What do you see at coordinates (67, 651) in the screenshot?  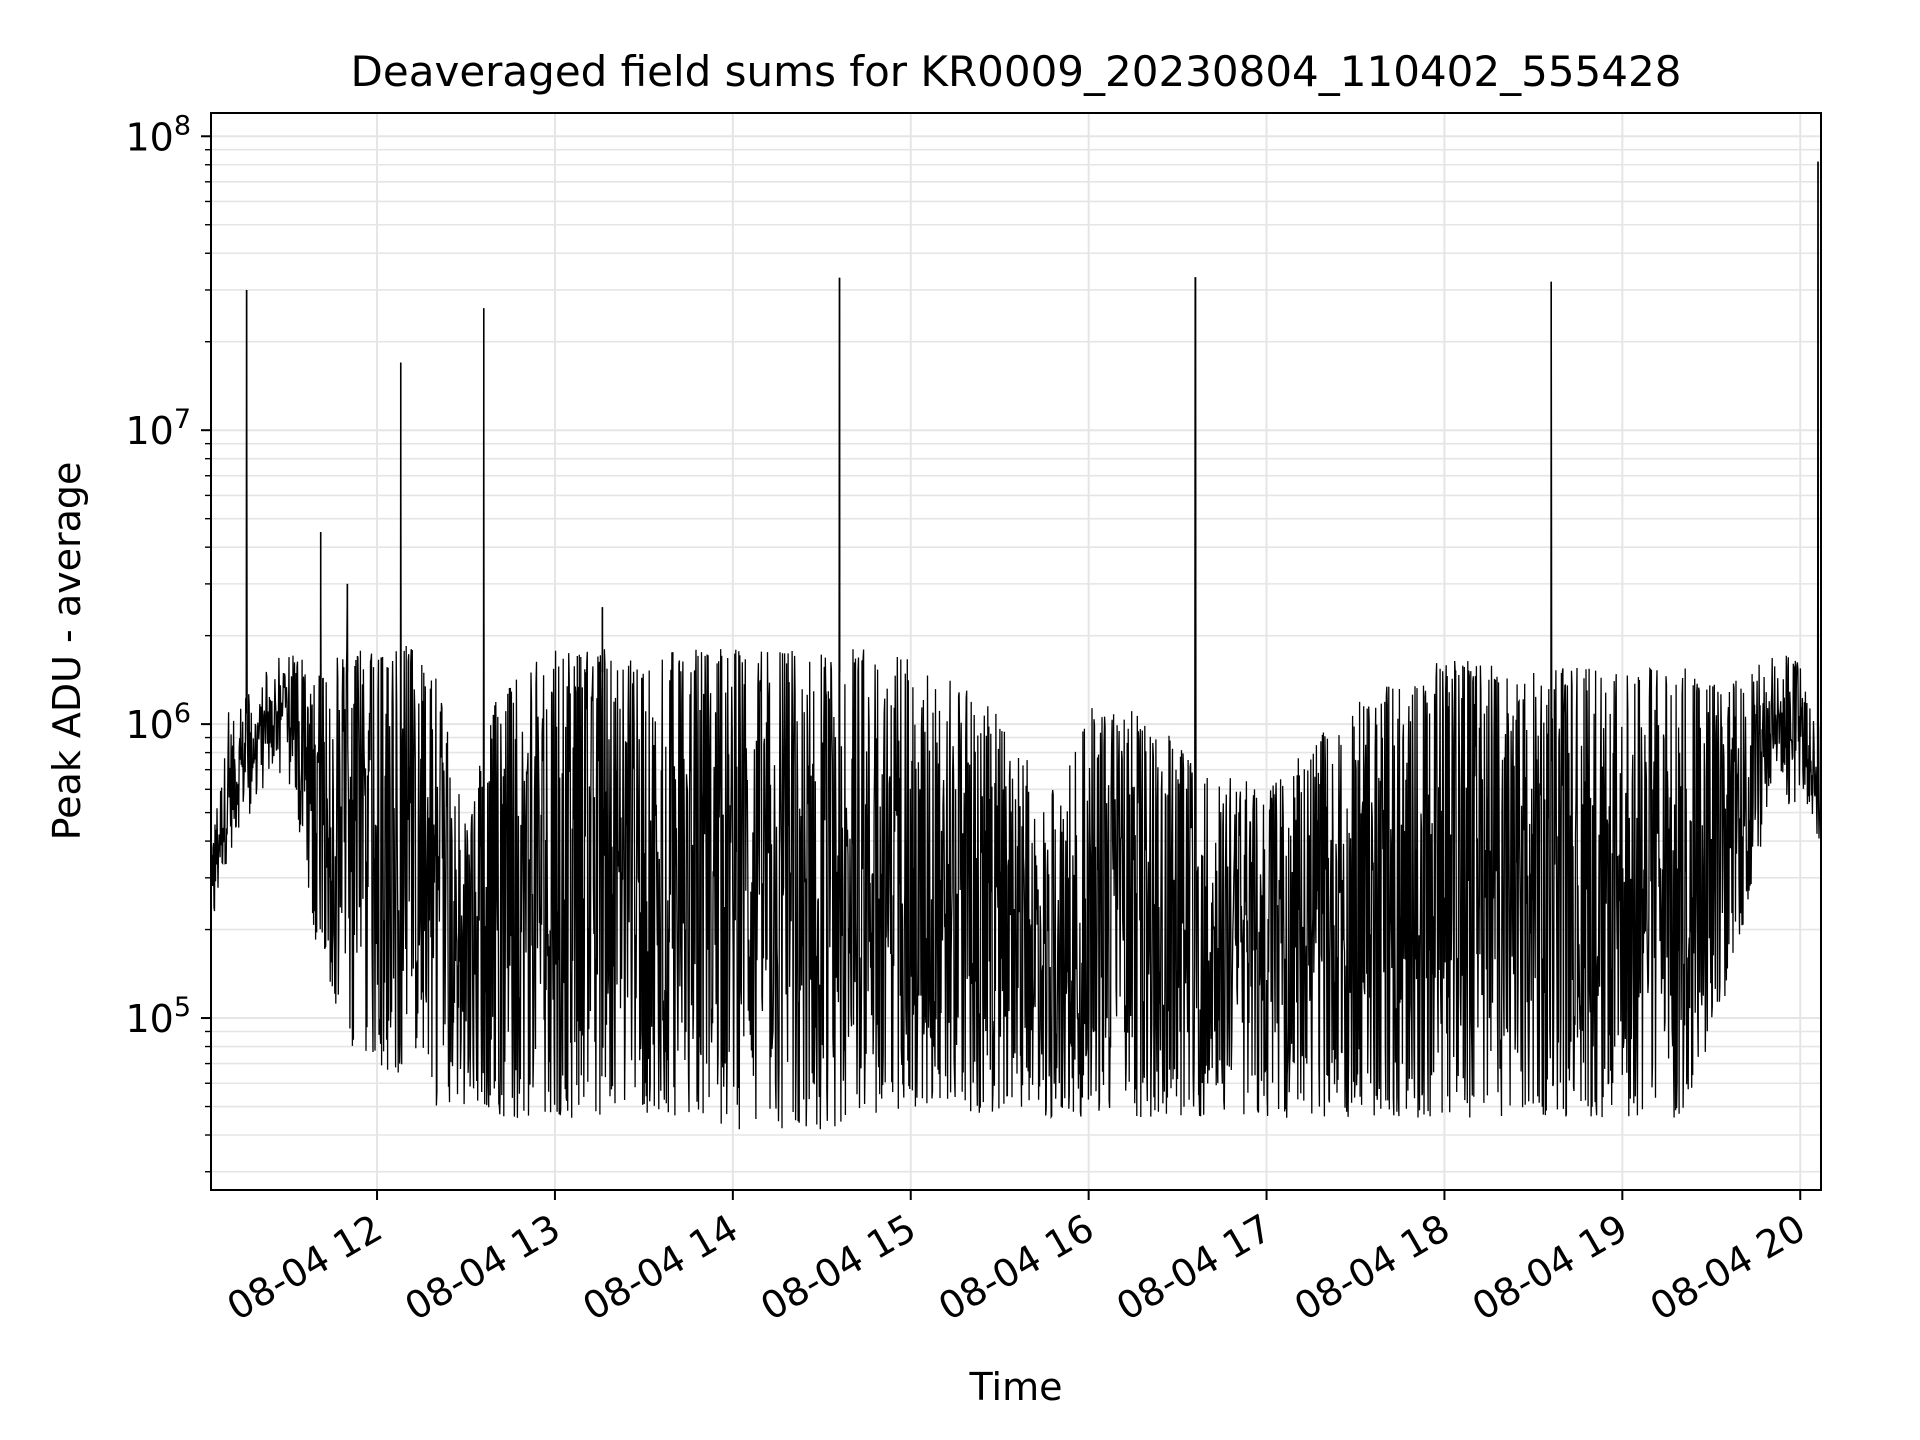 I see `y-axis-label: Peak ADU - average` at bounding box center [67, 651].